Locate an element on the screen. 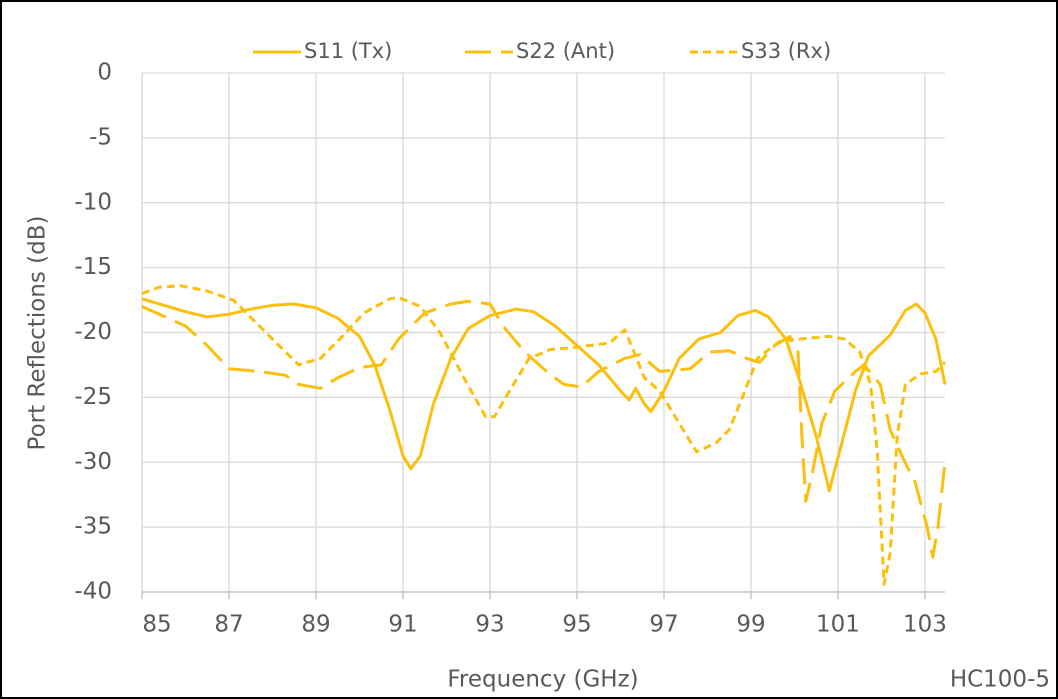 This screenshot has height=699, width=1058. x-tick-label: 101 is located at coordinates (838, 625).